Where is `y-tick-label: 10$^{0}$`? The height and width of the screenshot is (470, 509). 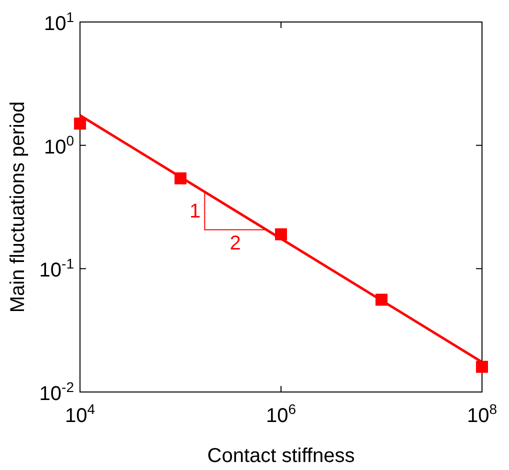
y-tick-label: 10$^{0}$ is located at coordinates (59, 145).